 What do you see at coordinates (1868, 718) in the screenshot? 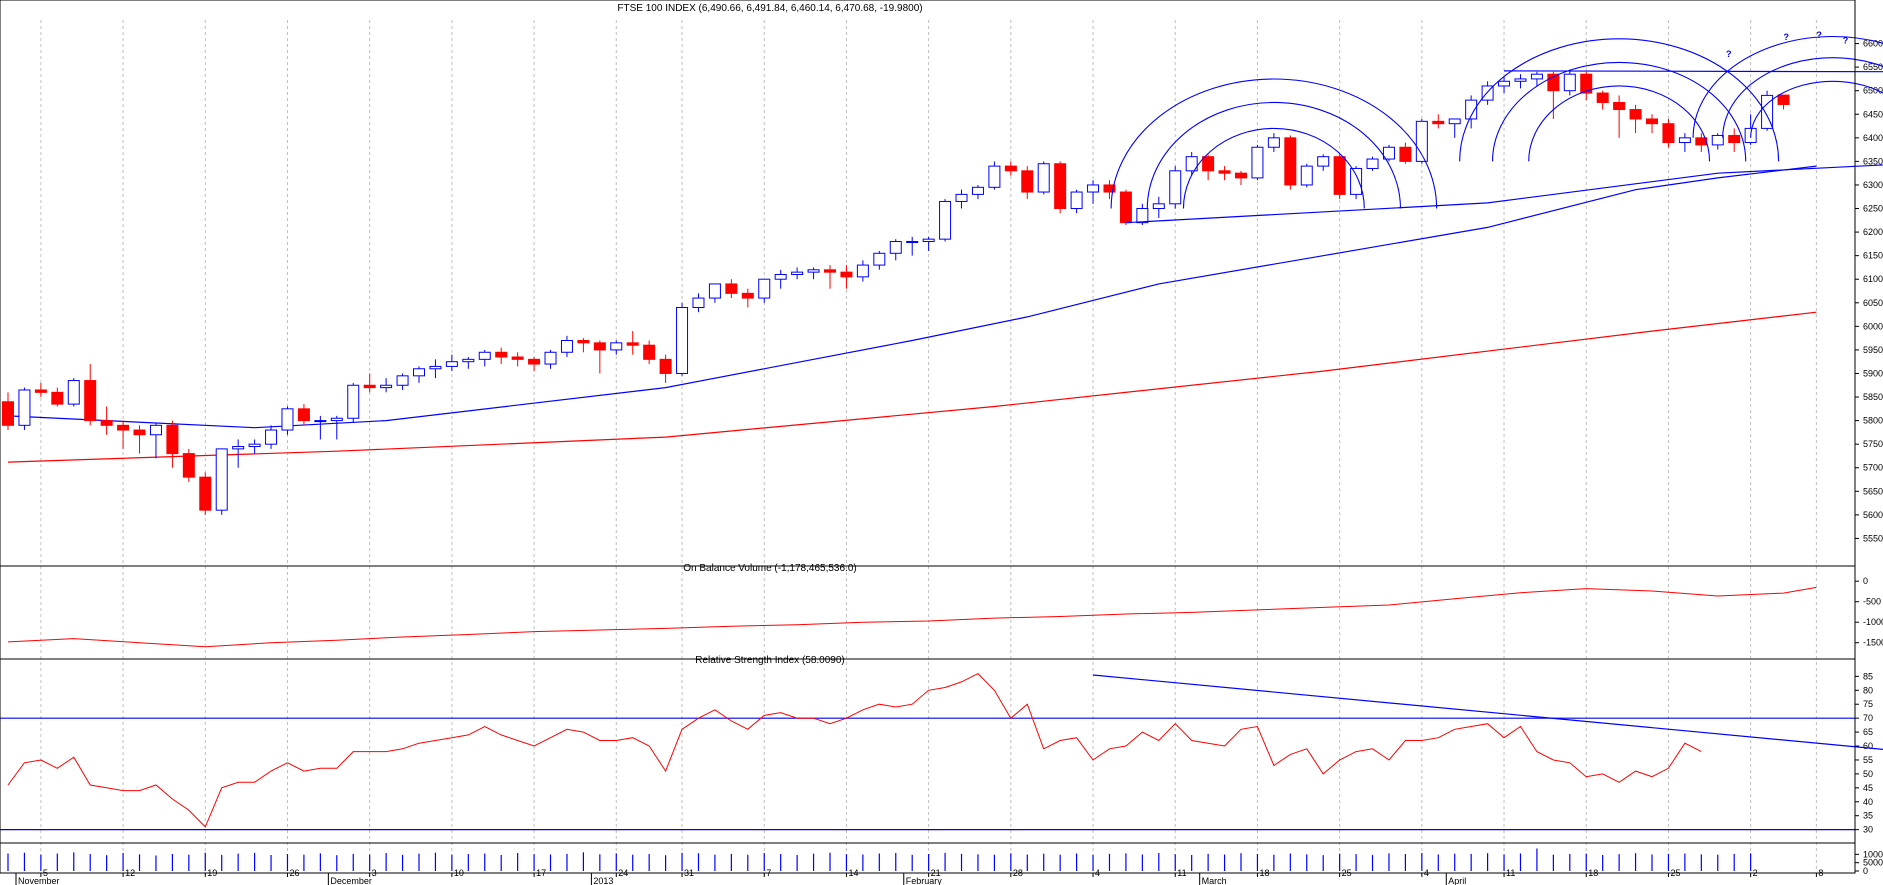
I see `rsi-axis-tick-label: 70` at bounding box center [1868, 718].